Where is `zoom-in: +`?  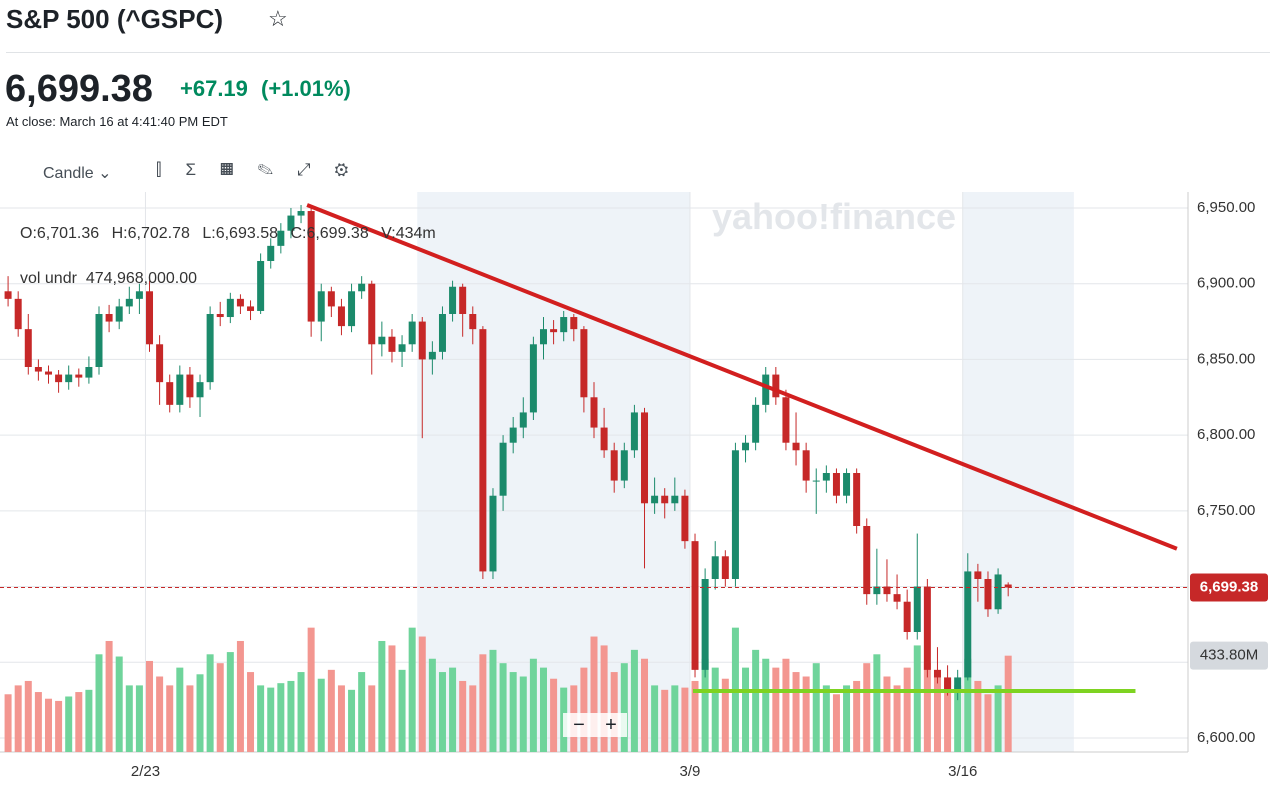
zoom-in: + is located at coordinates (611, 724).